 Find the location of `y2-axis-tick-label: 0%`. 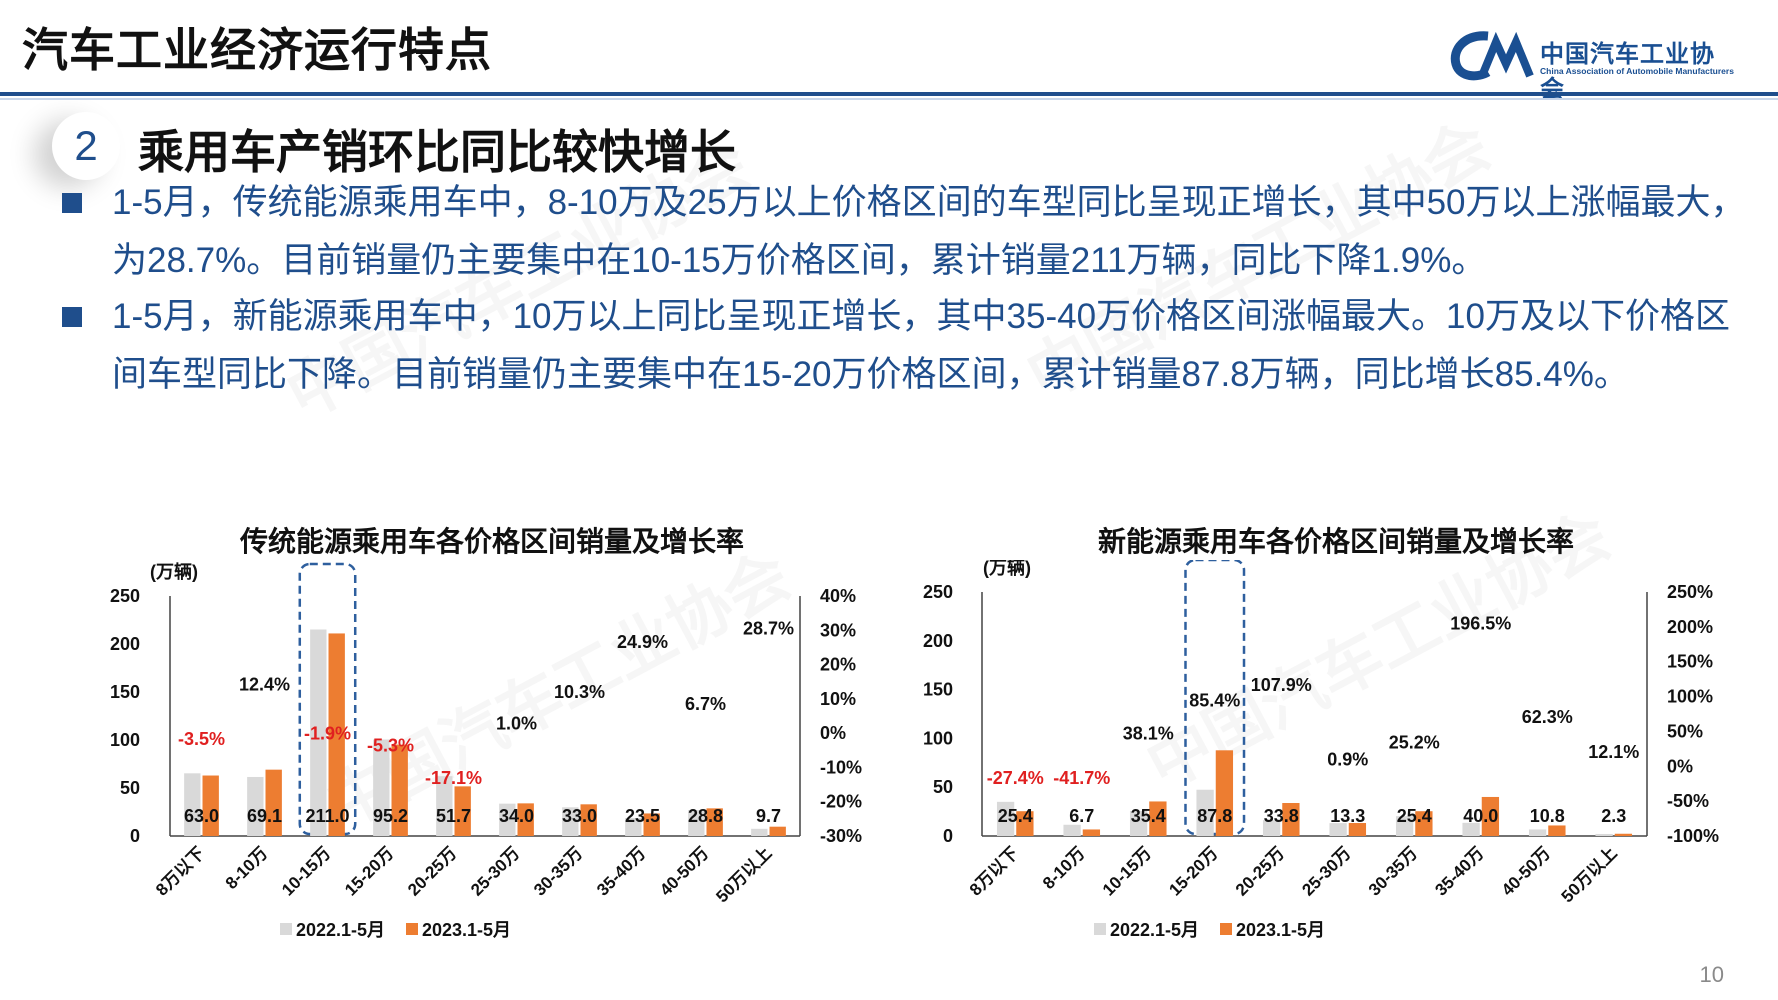

y2-axis-tick-label: 0% is located at coordinates (833, 733).